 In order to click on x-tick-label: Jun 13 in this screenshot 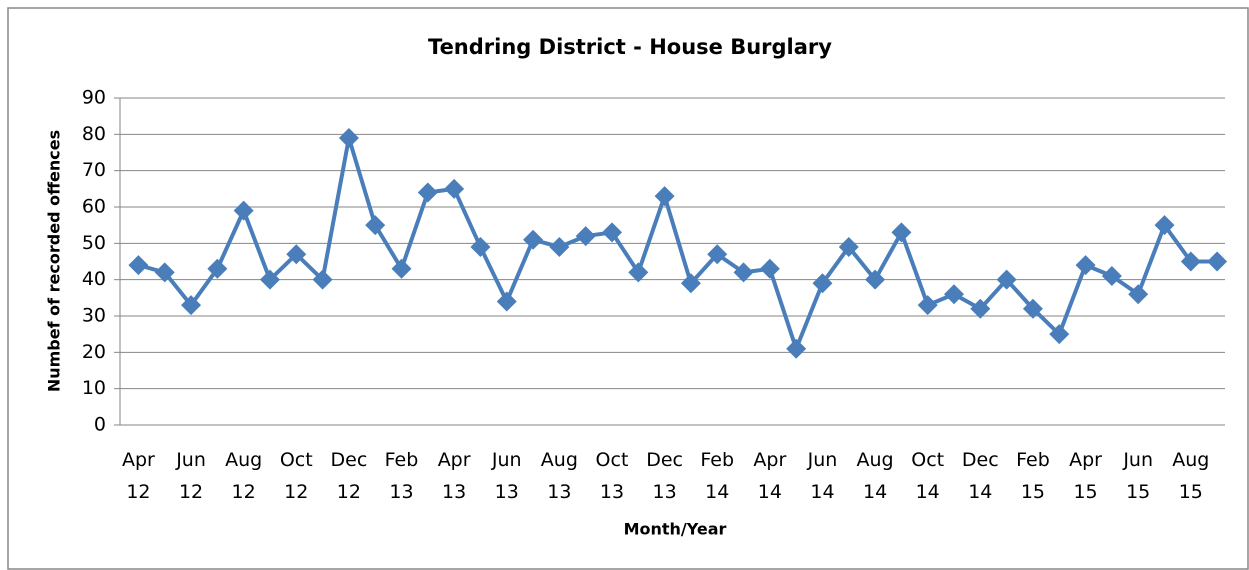, I will do `click(506, 476)`.